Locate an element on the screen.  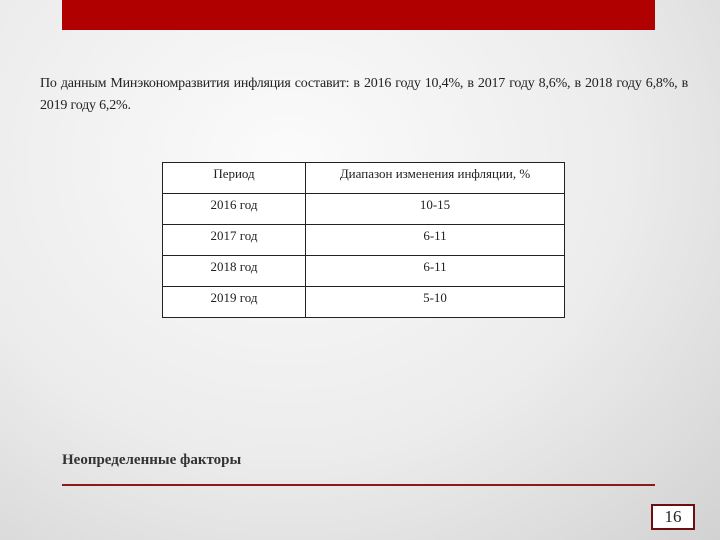
header-range: Диапазон изменения инфляции, % is located at coordinates (435, 178).